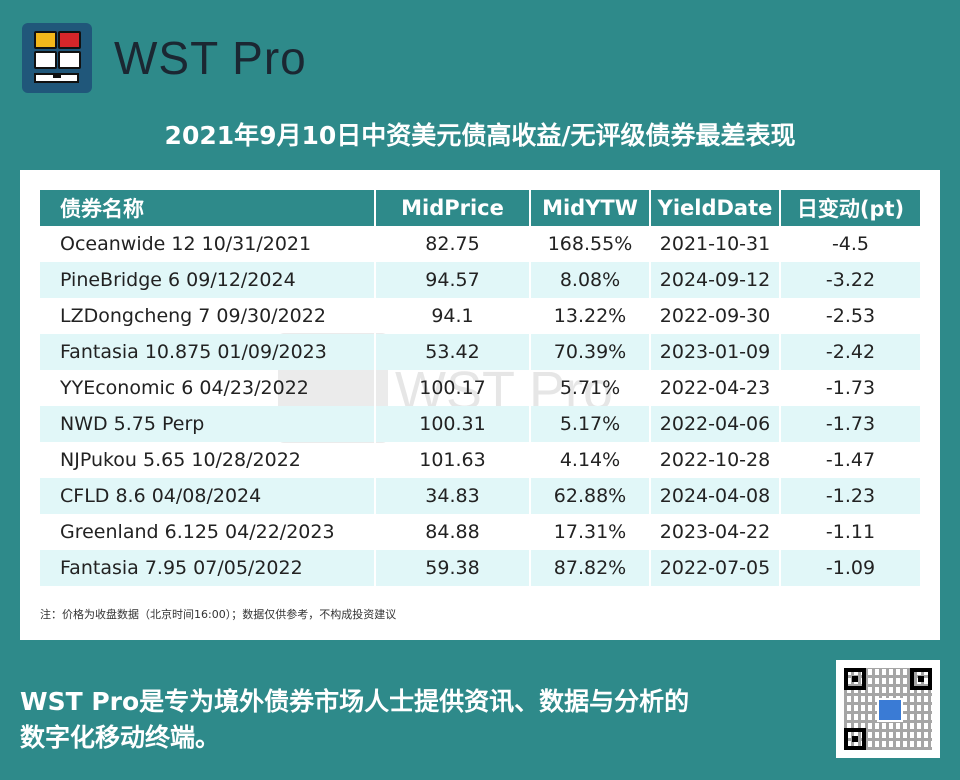 The height and width of the screenshot is (780, 960). I want to click on table-cell: 70.39%, so click(589, 352).